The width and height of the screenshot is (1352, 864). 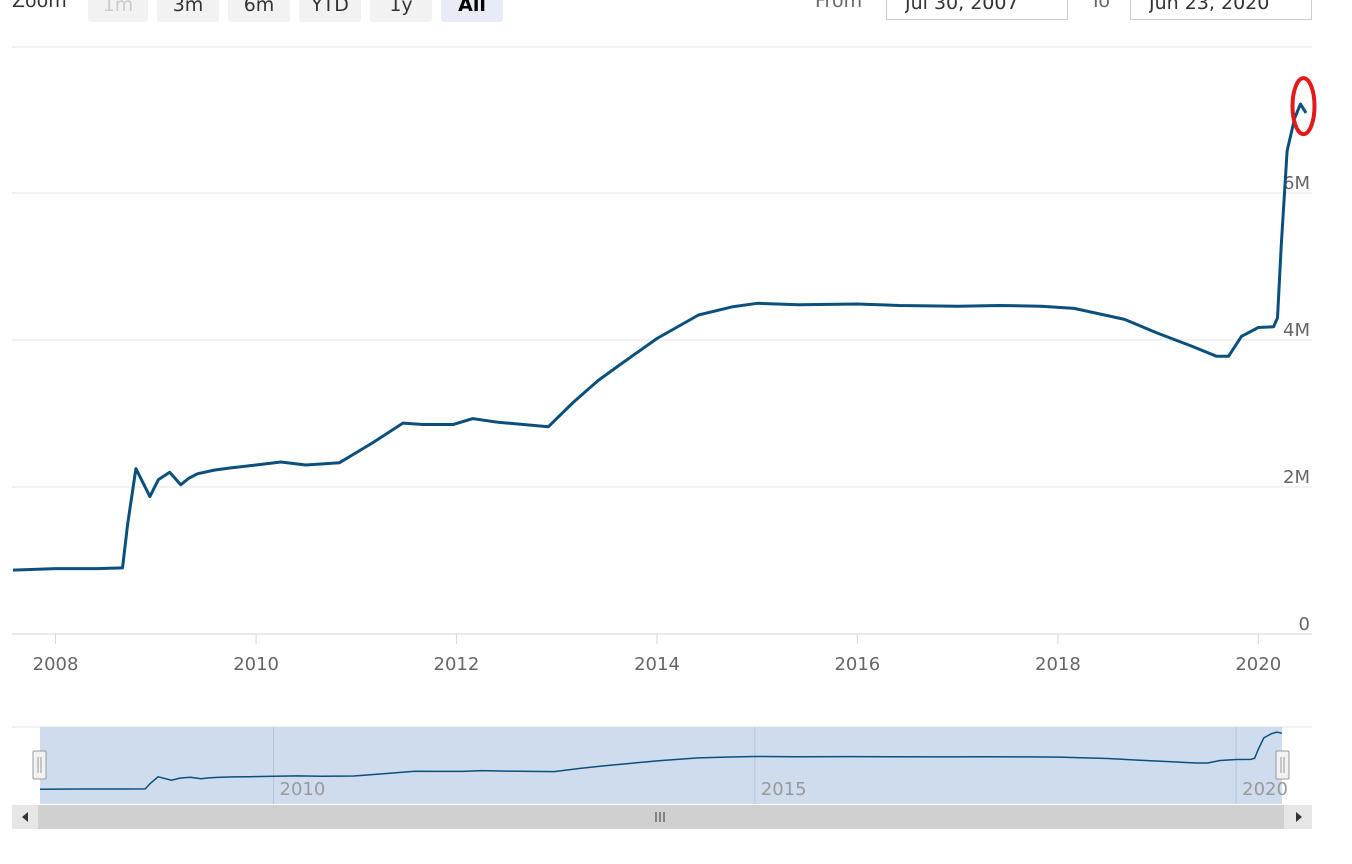 I want to click on x-tick-label: 2018, so click(x=1058, y=664).